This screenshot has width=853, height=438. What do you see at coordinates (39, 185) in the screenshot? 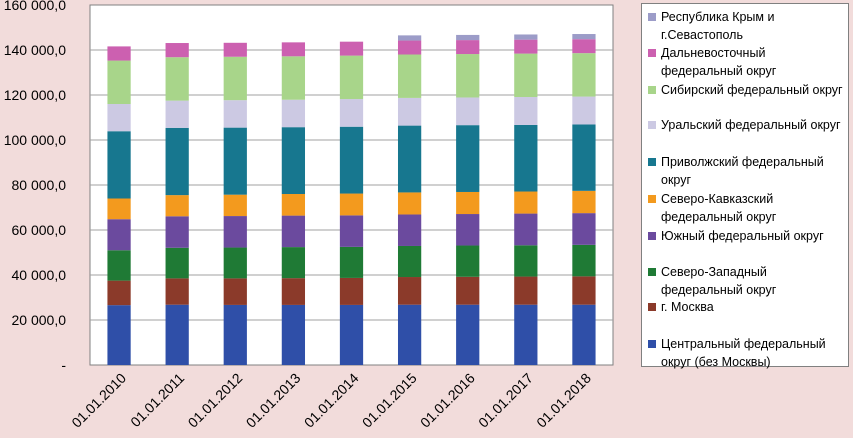
I see `y-tick-label: 80 000,0` at bounding box center [39, 185].